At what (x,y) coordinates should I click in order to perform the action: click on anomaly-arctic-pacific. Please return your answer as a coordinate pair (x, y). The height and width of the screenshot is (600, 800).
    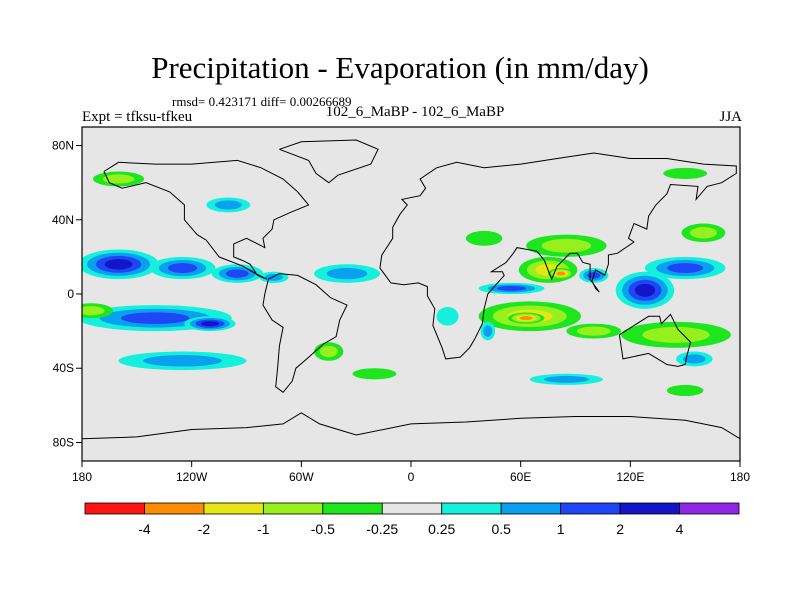
    Looking at the image, I should click on (118, 179).